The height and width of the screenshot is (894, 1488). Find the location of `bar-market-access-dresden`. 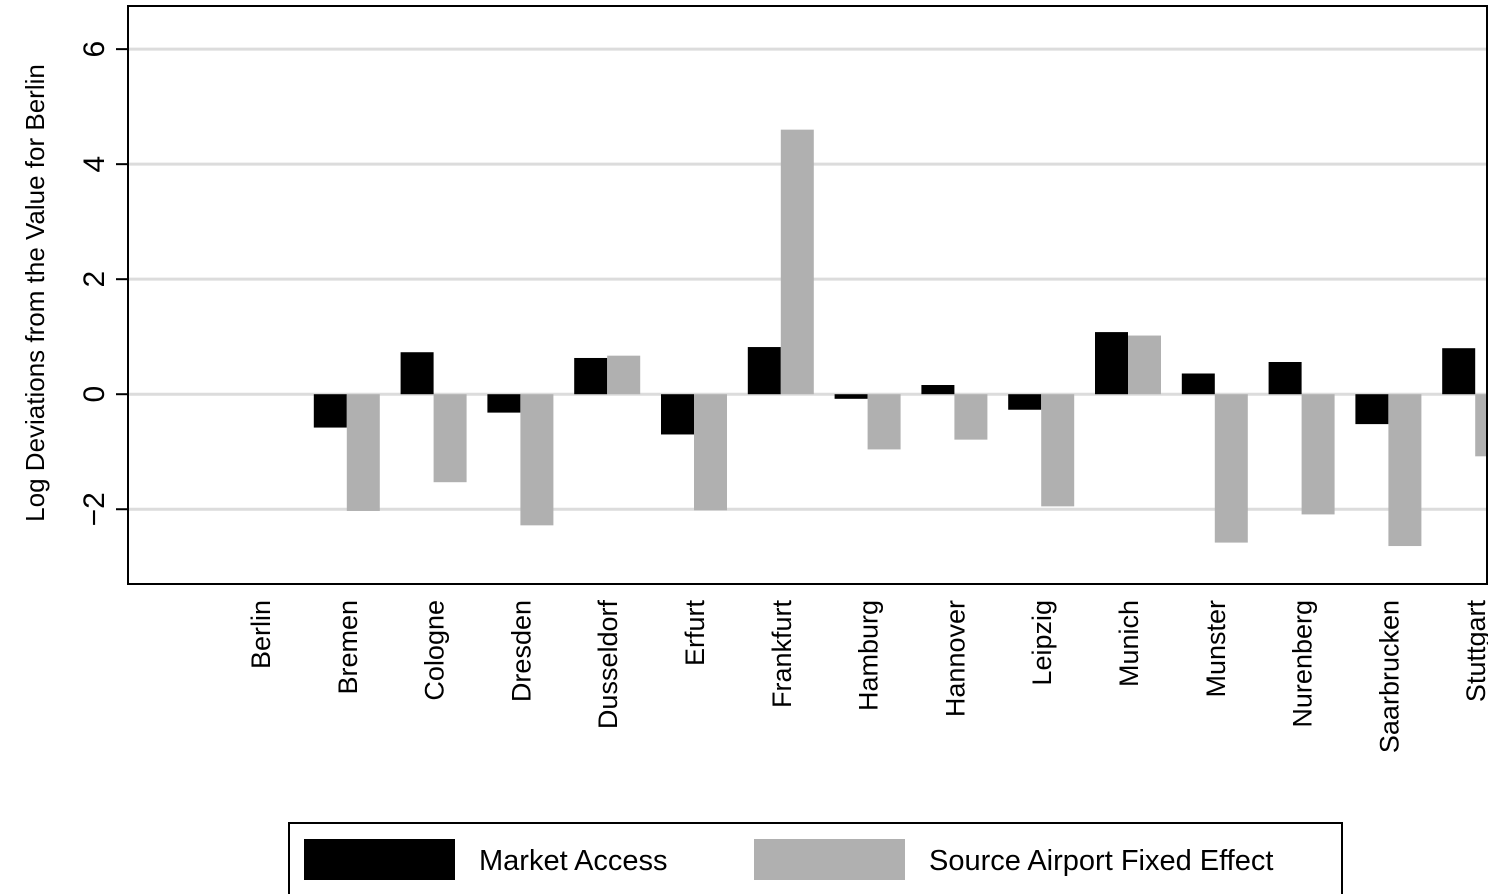

bar-market-access-dresden is located at coordinates (504, 403).